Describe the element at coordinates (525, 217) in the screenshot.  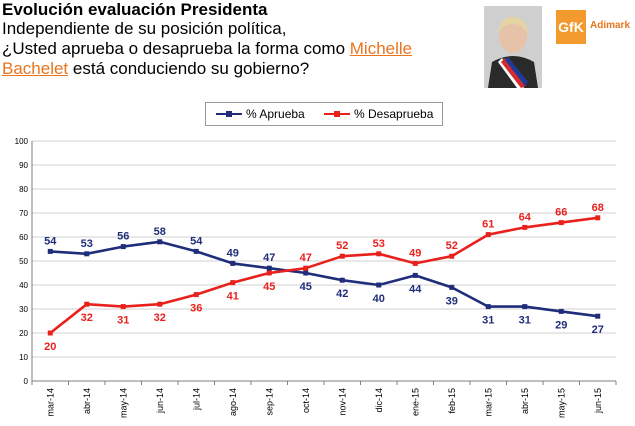
I see `data-label-desaprueba-abr-15: 64` at that location.